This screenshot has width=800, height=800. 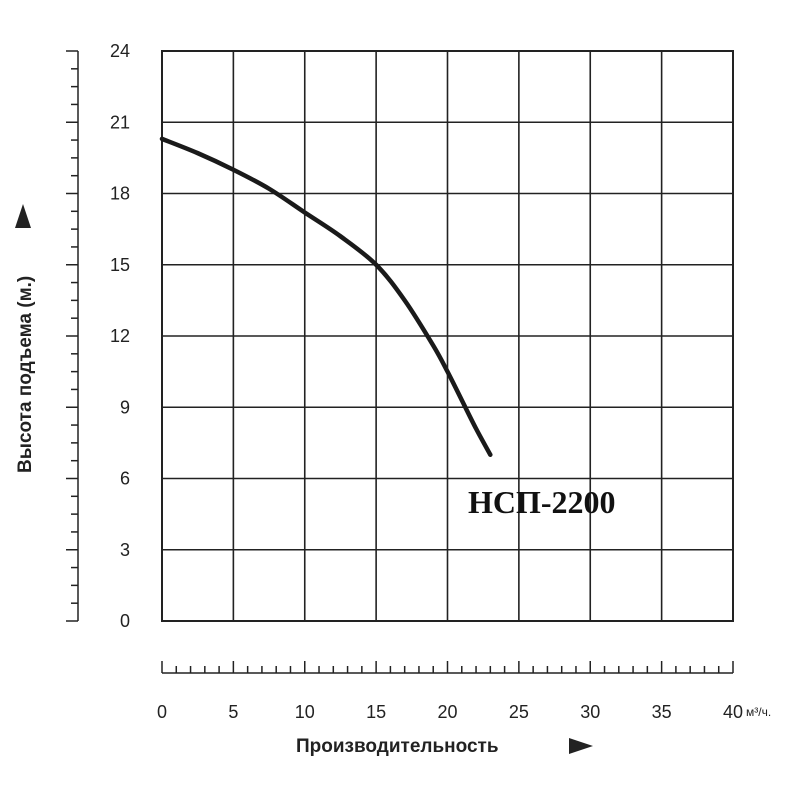 What do you see at coordinates (450, 691) in the screenshot?
I see `x-axis-ruler: 0 5 10 15 20 25 30 35 40` at bounding box center [450, 691].